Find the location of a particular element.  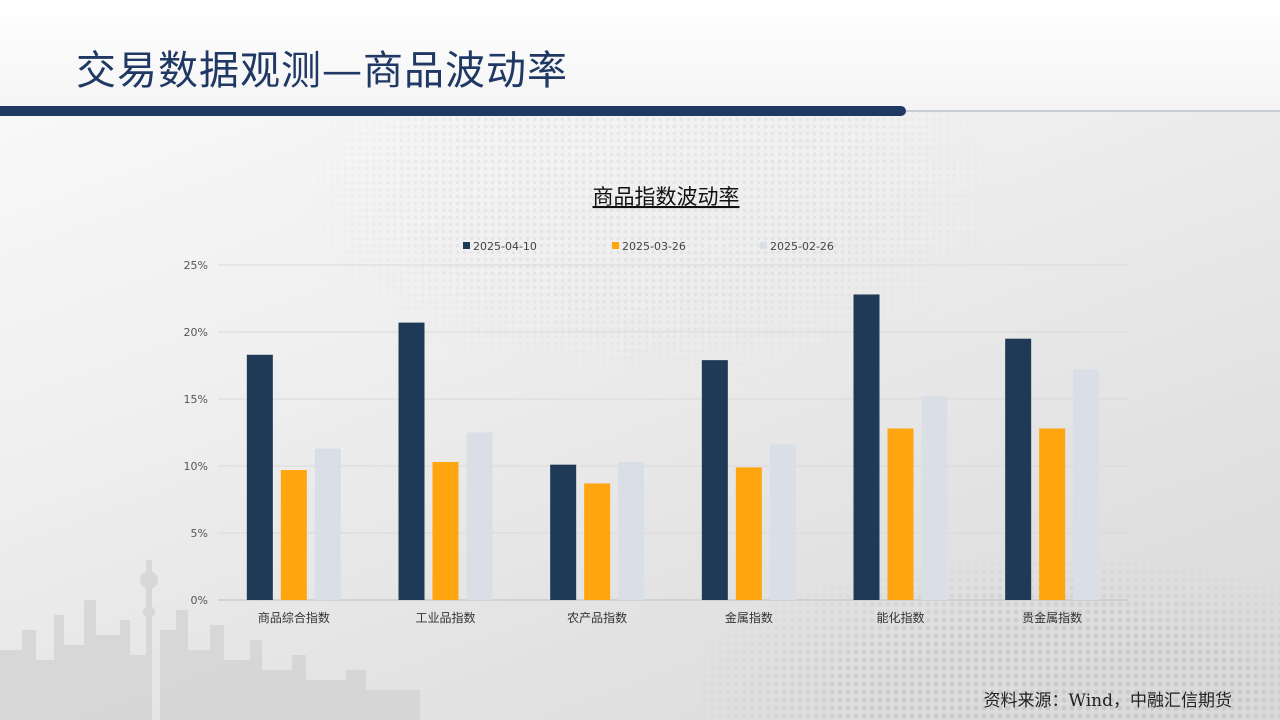

x-tick-label: 能化指数 is located at coordinates (900, 617).